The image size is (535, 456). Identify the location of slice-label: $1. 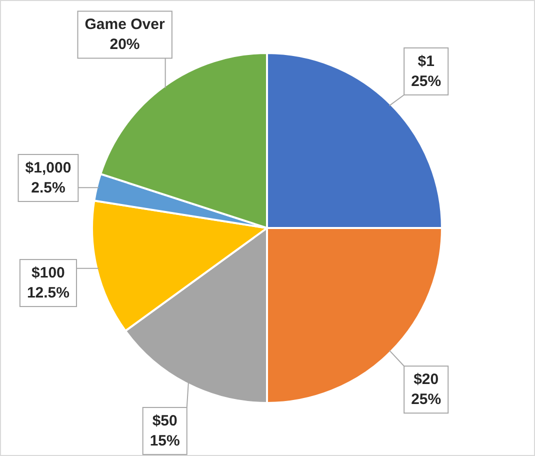
(426, 61).